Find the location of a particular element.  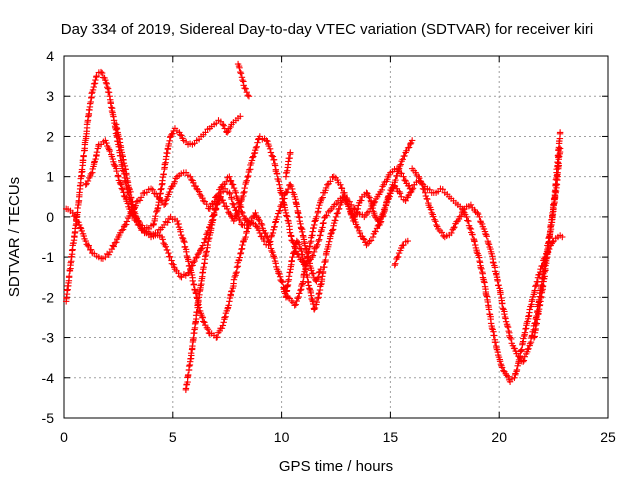

y-tick-label: -3 is located at coordinates (48, 338).